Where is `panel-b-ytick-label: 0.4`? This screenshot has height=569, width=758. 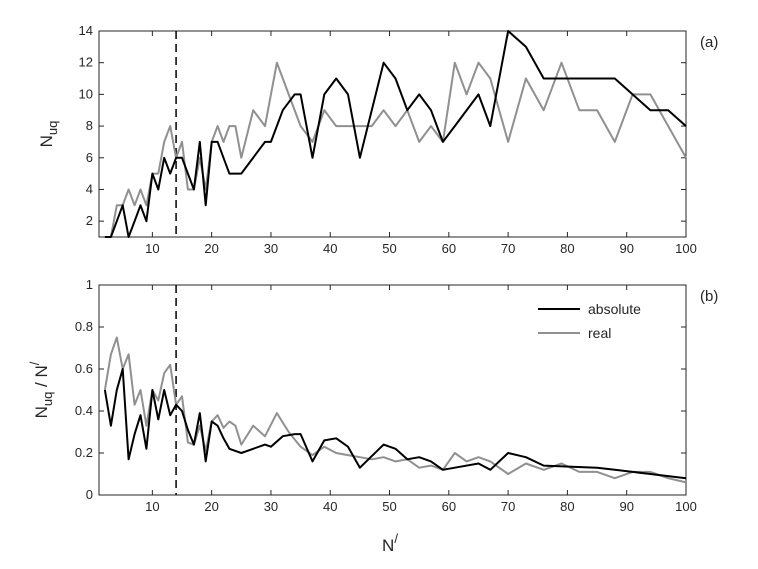
panel-b-ytick-label: 0.4 is located at coordinates (84, 410).